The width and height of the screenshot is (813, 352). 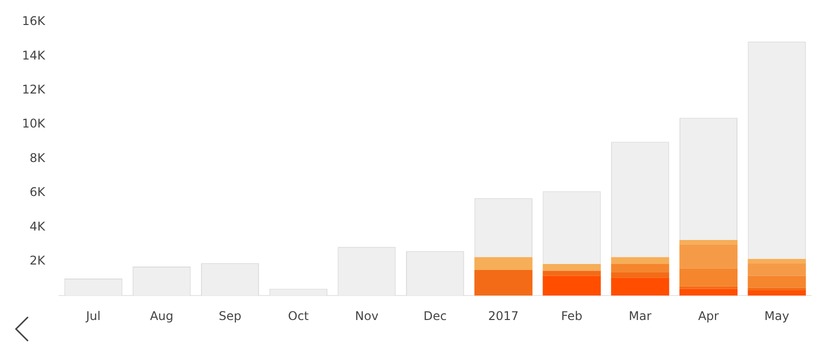 What do you see at coordinates (366, 315) in the screenshot?
I see `x-tick-label: Nov` at bounding box center [366, 315].